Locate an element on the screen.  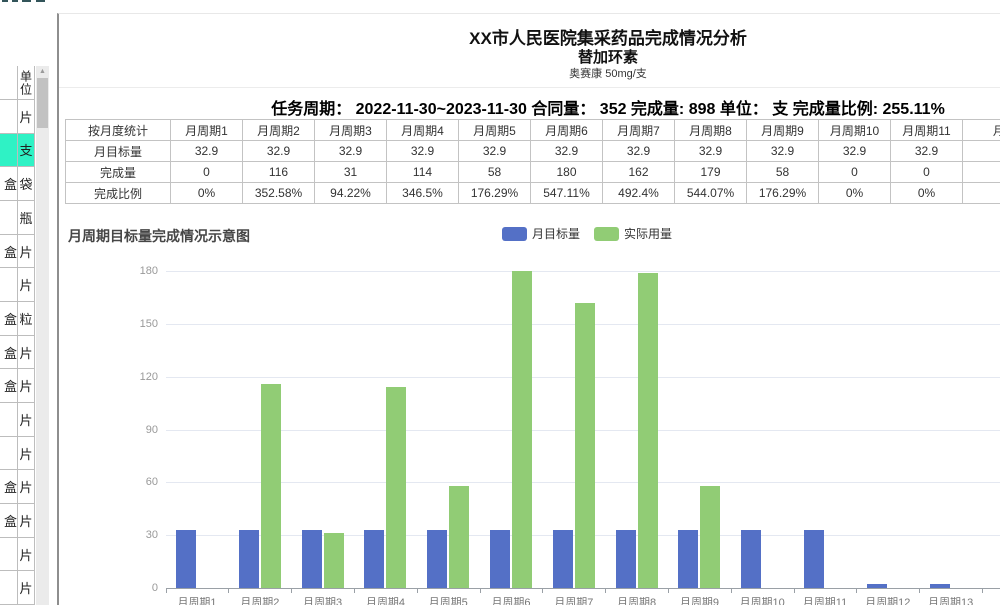
unit-cell: 瓶 is located at coordinates (26, 218).